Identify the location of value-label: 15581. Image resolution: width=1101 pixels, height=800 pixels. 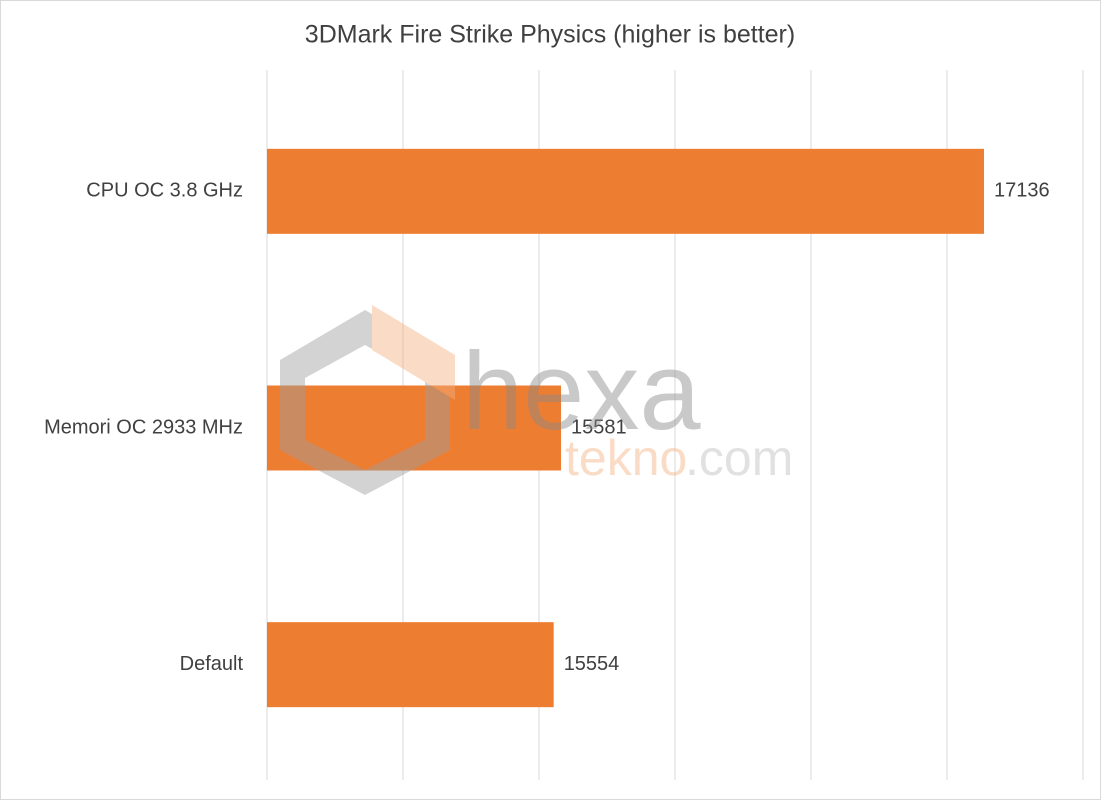
(599, 427).